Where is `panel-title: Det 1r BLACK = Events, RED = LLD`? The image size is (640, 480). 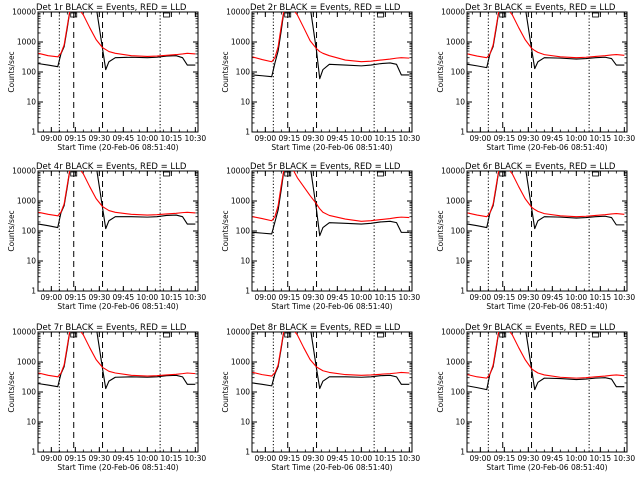
panel-title: Det 1r BLACK = Events, RED = LLD is located at coordinates (111, 8).